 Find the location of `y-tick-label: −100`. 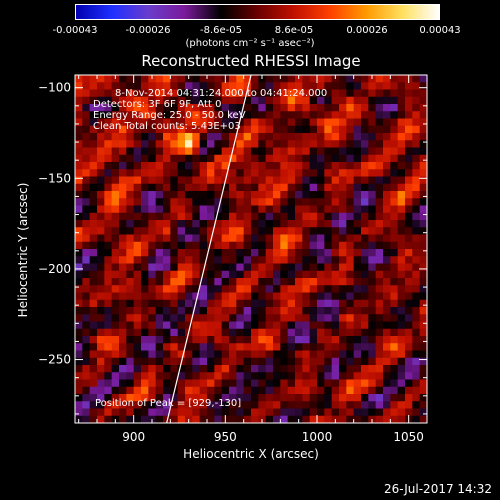

y-tick-label: −100 is located at coordinates (54, 88).